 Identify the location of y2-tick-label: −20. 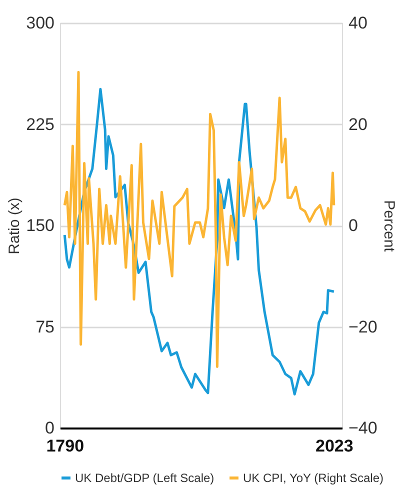
(363, 326).